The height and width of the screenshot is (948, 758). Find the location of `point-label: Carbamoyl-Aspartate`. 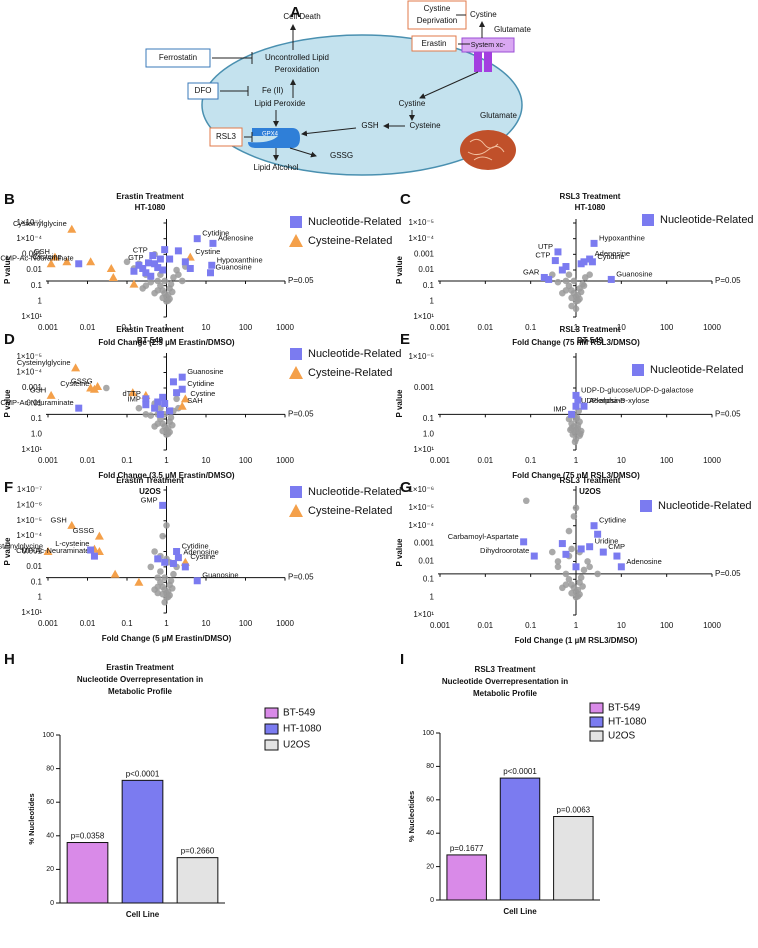

point-label: Carbamoyl-Aspartate is located at coordinates (483, 536).